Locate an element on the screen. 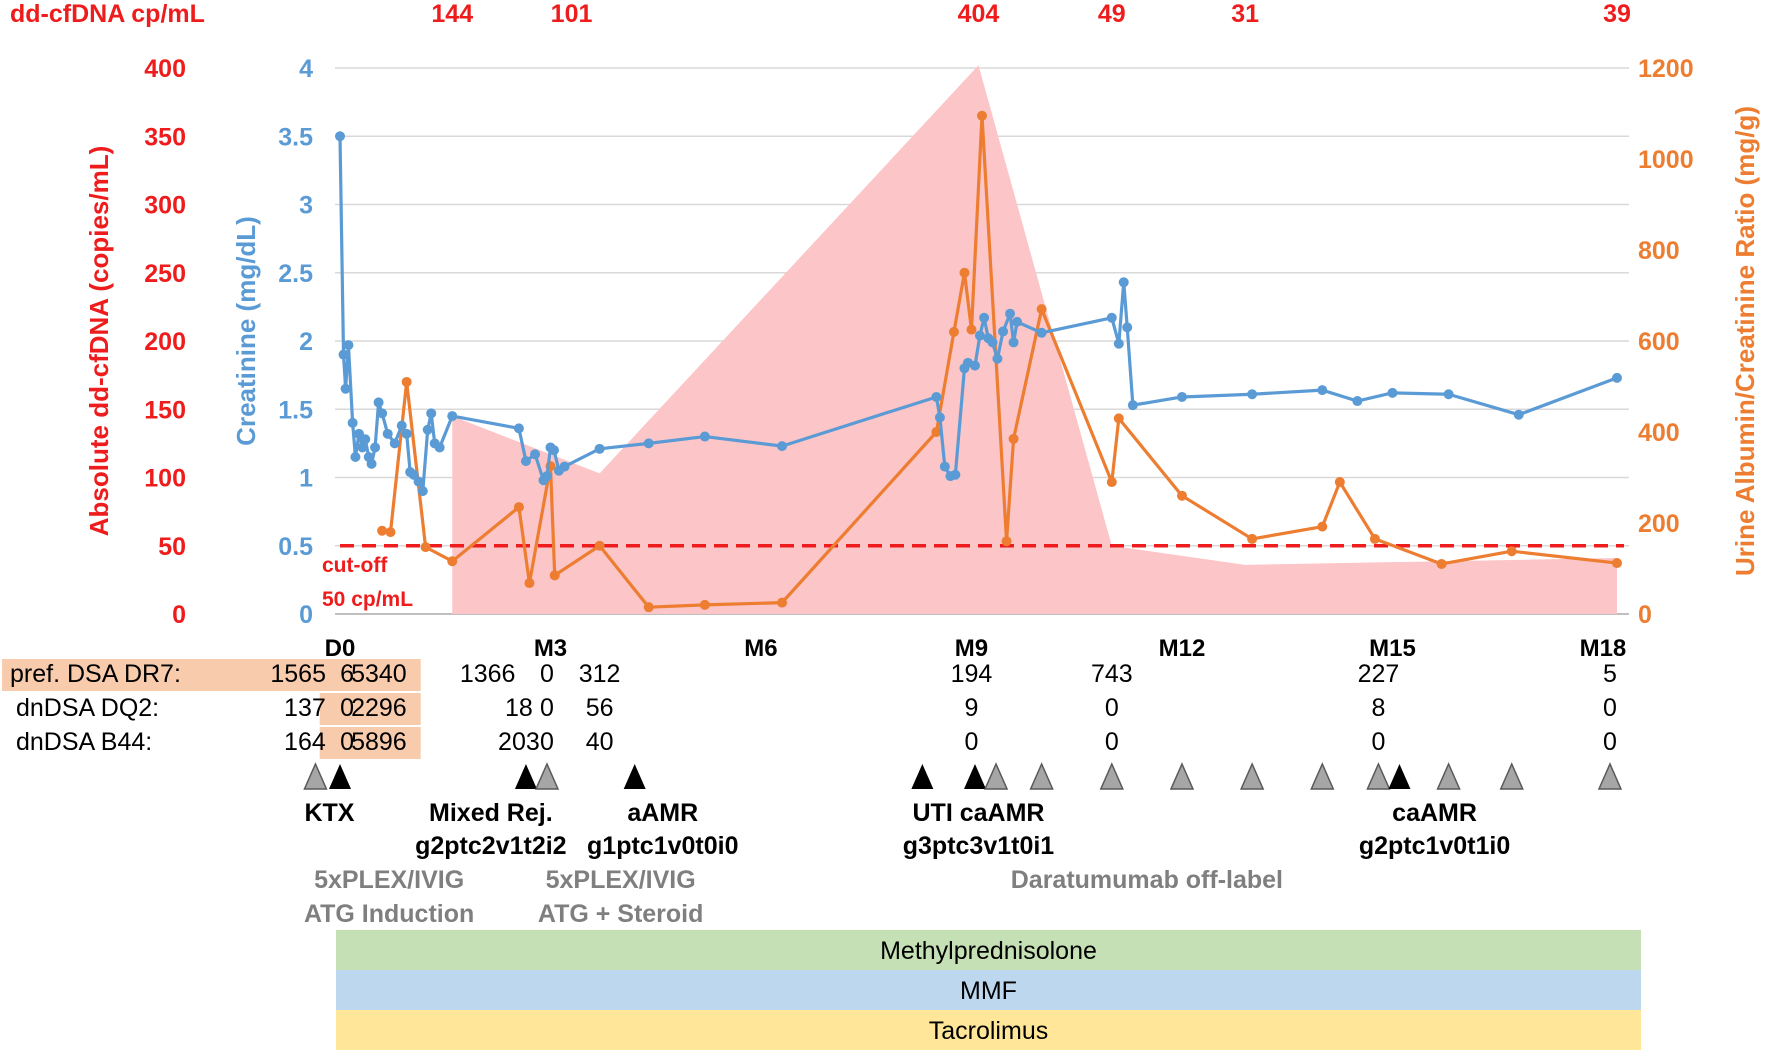 This screenshot has width=1772, height=1052. right-tick-label: 400 is located at coordinates (1659, 433).